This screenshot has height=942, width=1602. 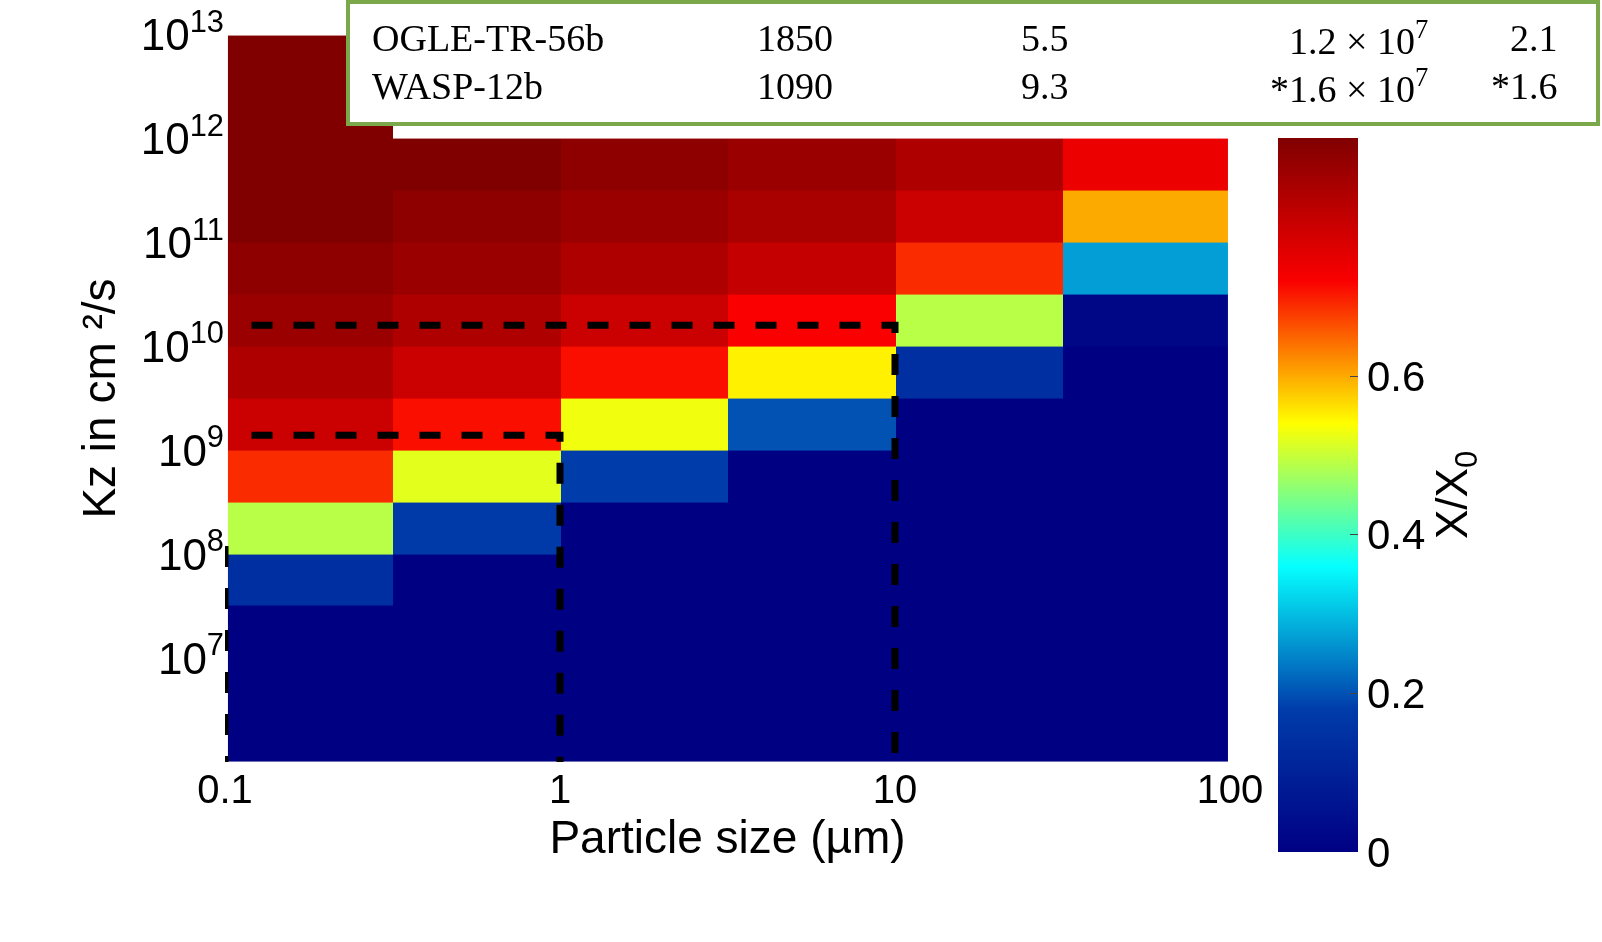 What do you see at coordinates (99, 398) in the screenshot?
I see `y-axis-title: Kz in cm ²/s` at bounding box center [99, 398].